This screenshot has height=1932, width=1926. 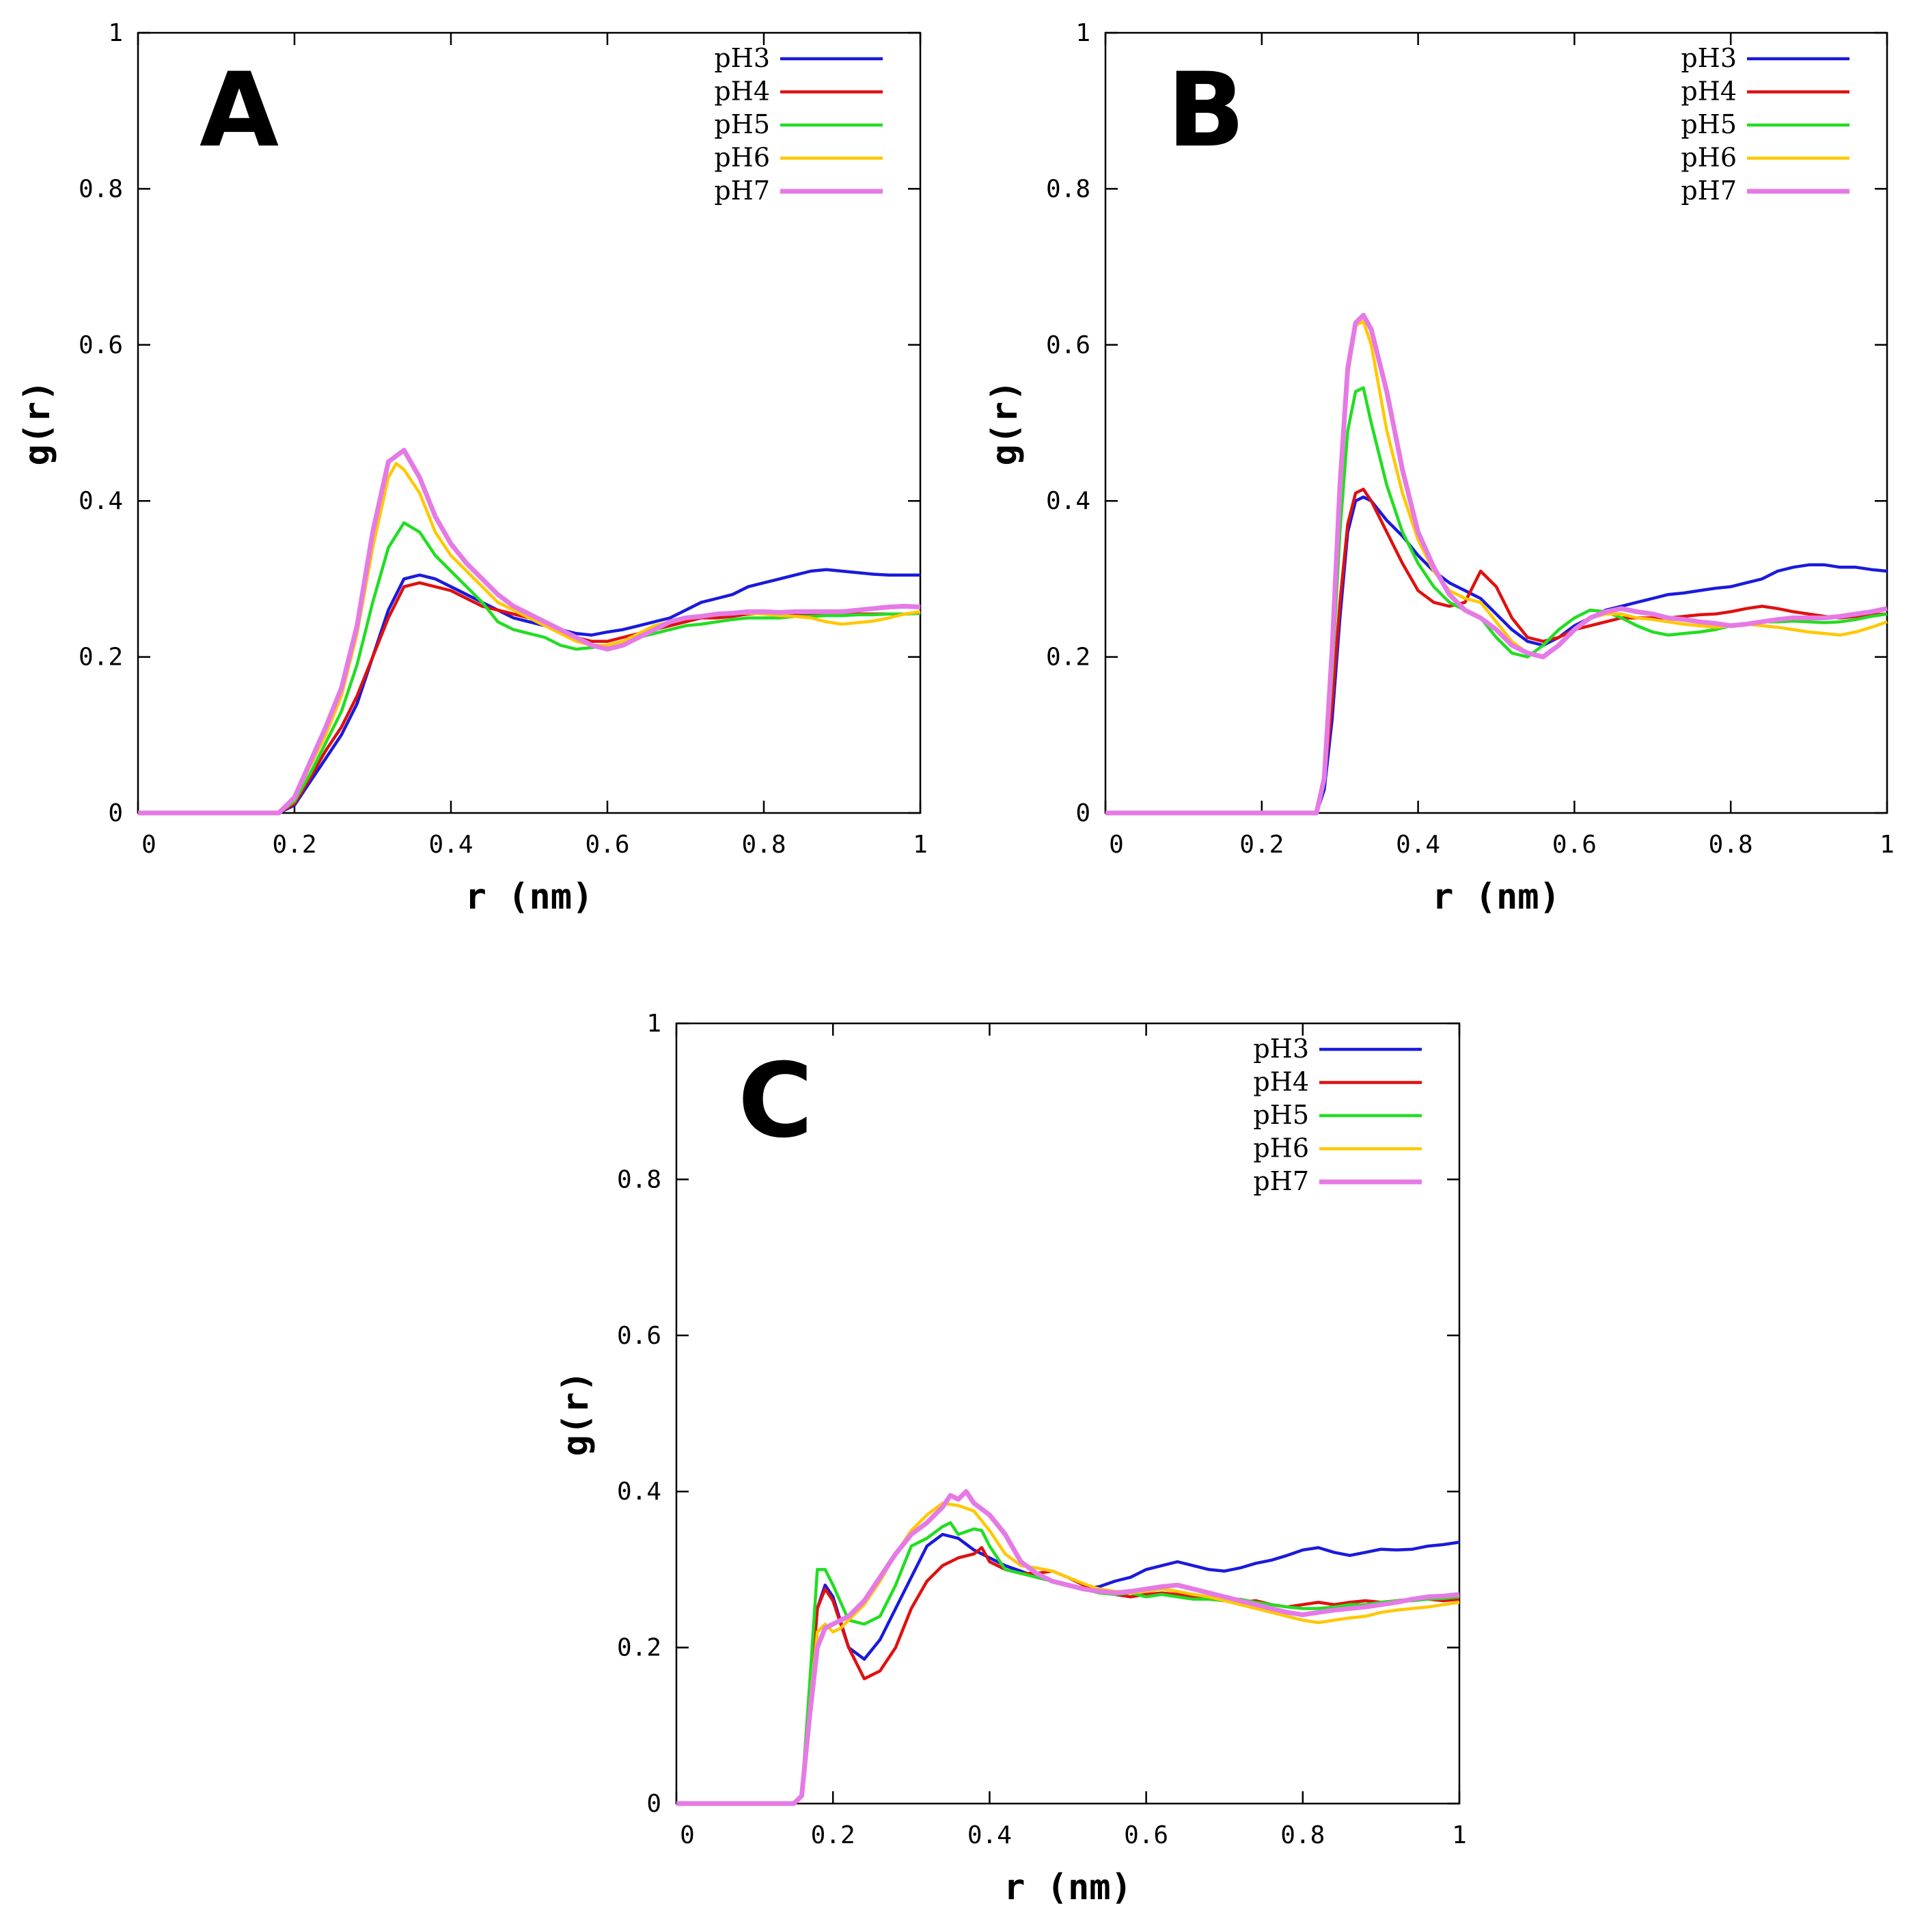 I want to click on panel-letter: B, so click(x=1206, y=111).